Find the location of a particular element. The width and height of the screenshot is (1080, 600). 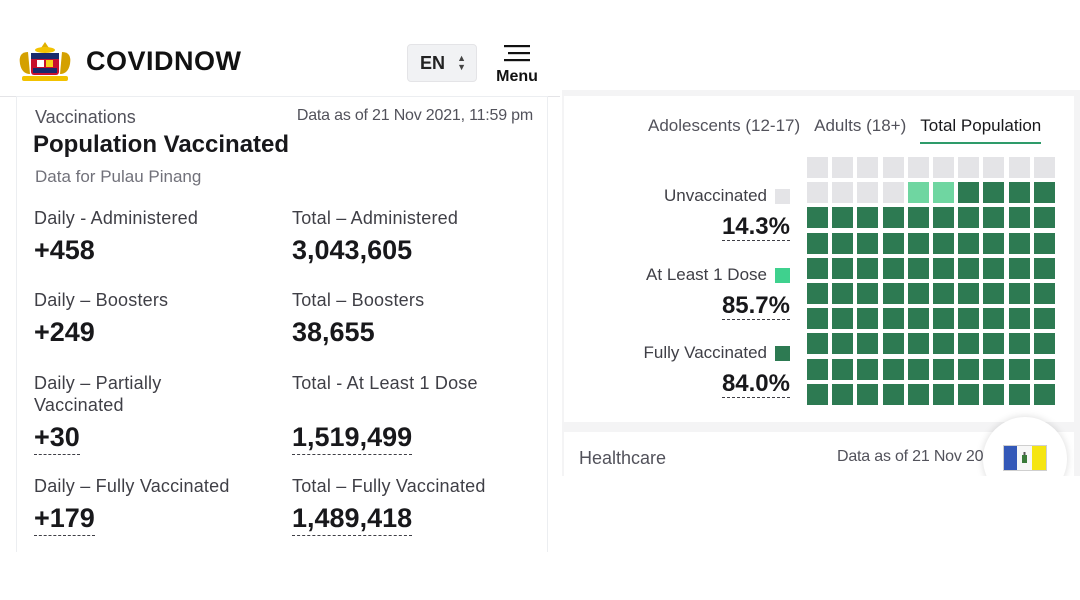

section-label: Vaccinations is located at coordinates (85, 117).